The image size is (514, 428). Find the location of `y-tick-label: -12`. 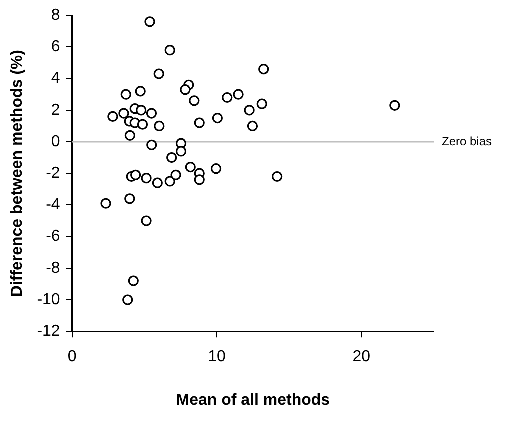

y-tick-label: -12 is located at coordinates (48, 331).